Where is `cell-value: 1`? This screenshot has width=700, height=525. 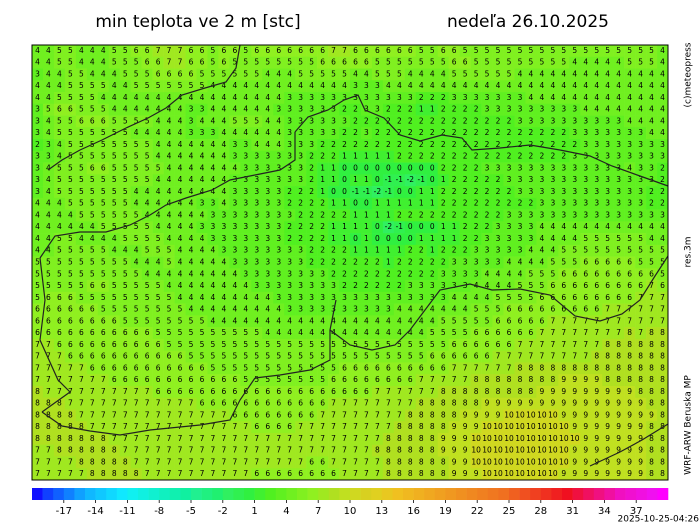
cell-value: 1 is located at coordinates (366, 156).